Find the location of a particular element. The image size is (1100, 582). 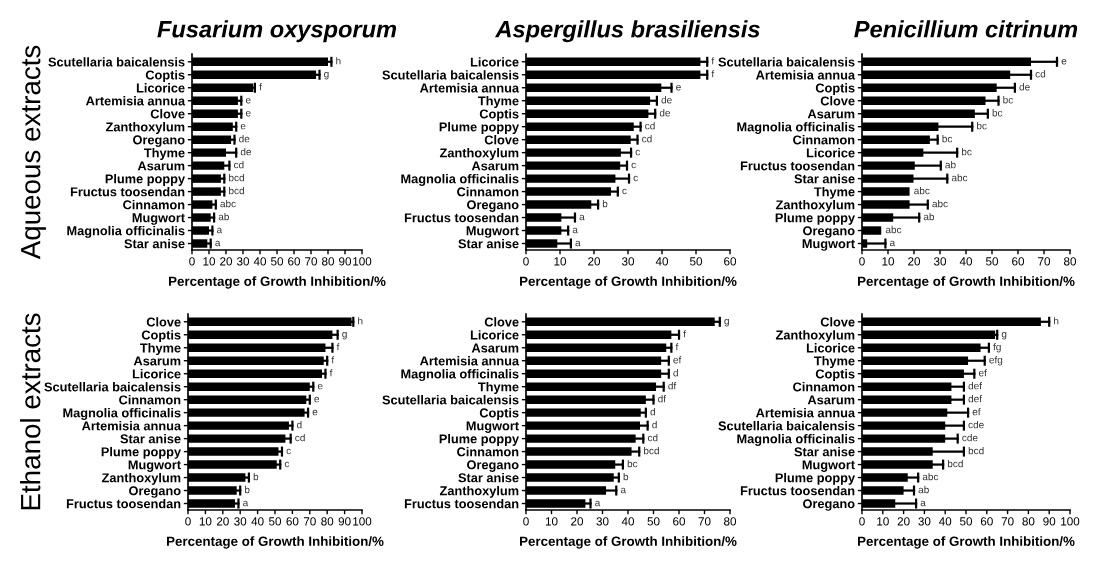

chart-title: Fusarium oxysporum is located at coordinates (277, 31).